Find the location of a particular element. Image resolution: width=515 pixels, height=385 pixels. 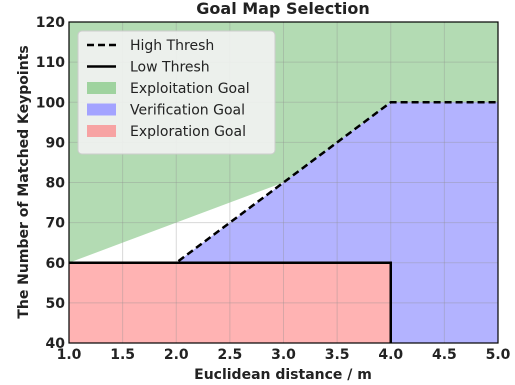

legend-label-verification-goal: Verification Goal is located at coordinates (187, 111).